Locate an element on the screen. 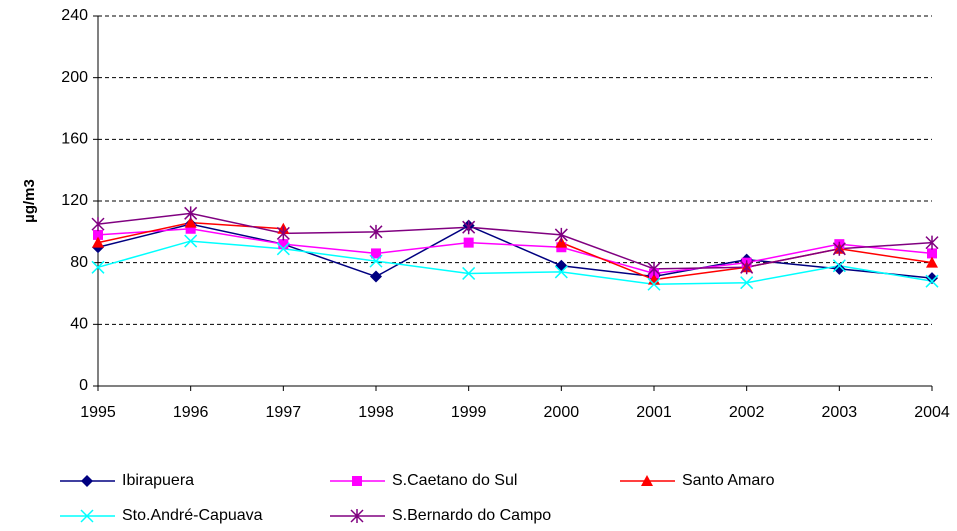 The height and width of the screenshot is (531, 957). x-tick-label: 1998 is located at coordinates (376, 412).